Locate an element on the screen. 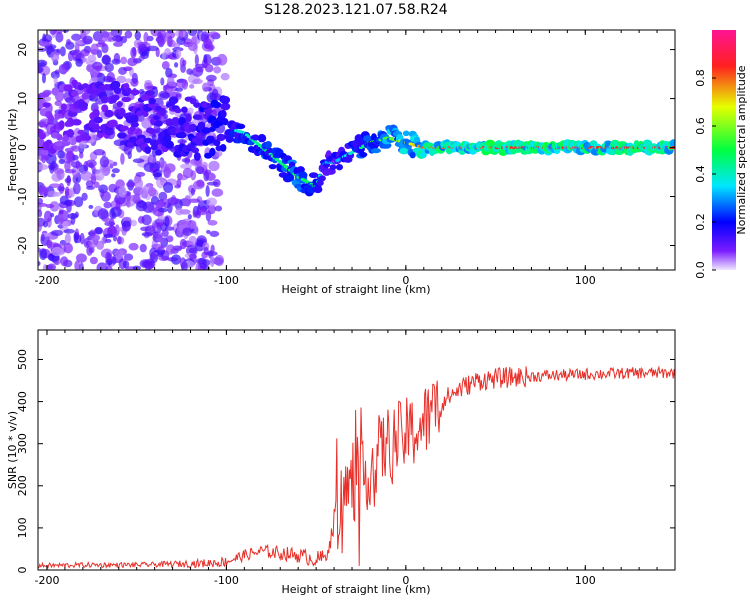 The height and width of the screenshot is (600, 750). y-tick-label: 20 is located at coordinates (22, 50).